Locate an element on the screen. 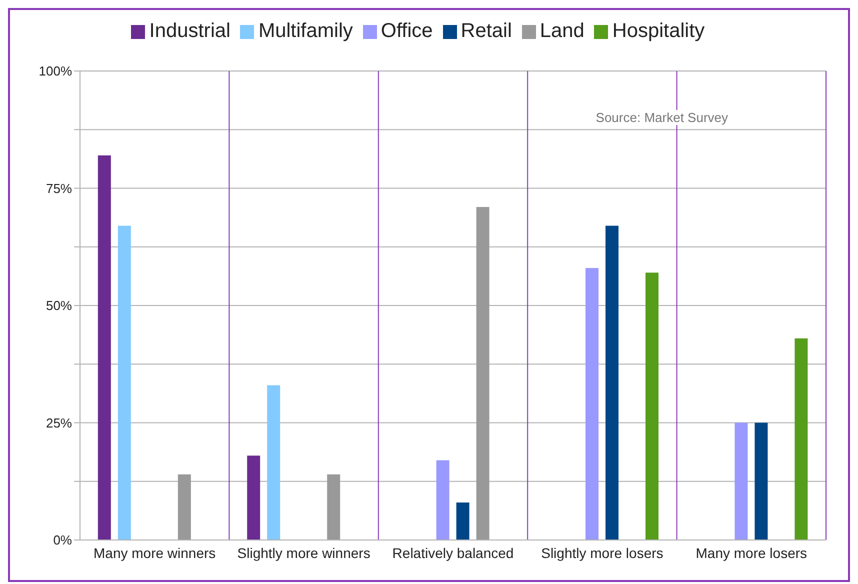 This screenshot has width=858, height=584. legend-label: Office is located at coordinates (406, 31).